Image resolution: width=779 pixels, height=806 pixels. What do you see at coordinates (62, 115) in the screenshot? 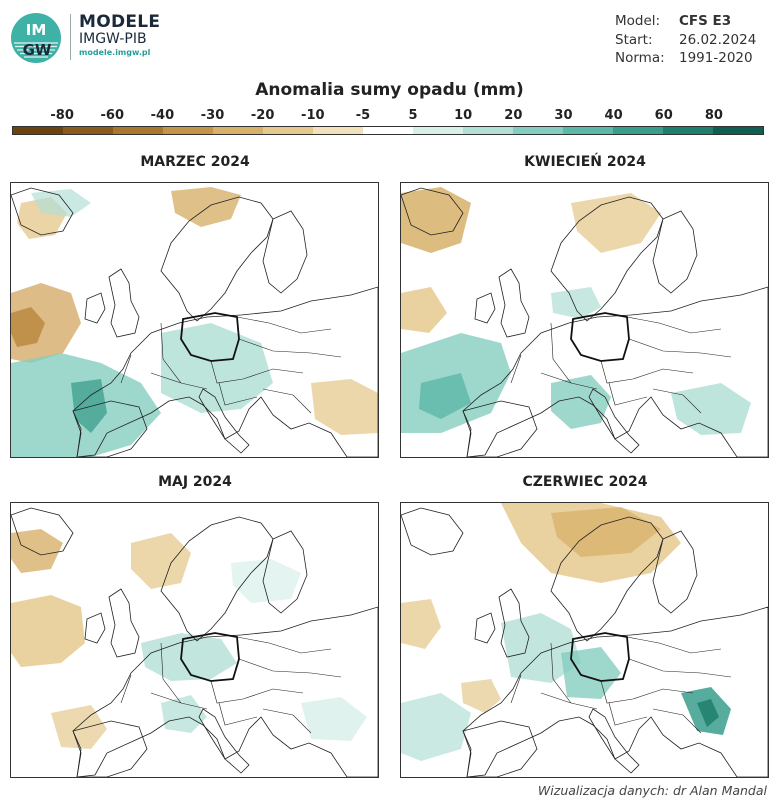
I see `colorbar-tick-label: -80` at bounding box center [62, 115].